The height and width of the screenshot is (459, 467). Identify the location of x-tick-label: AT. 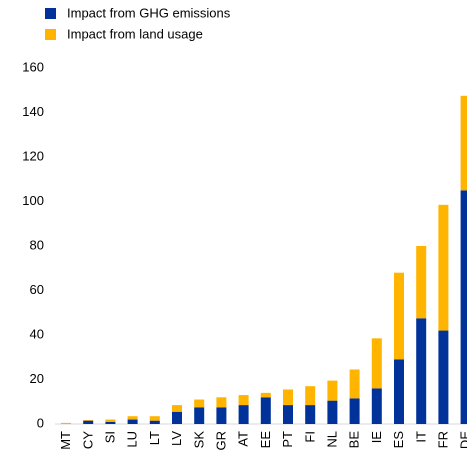
(243, 439).